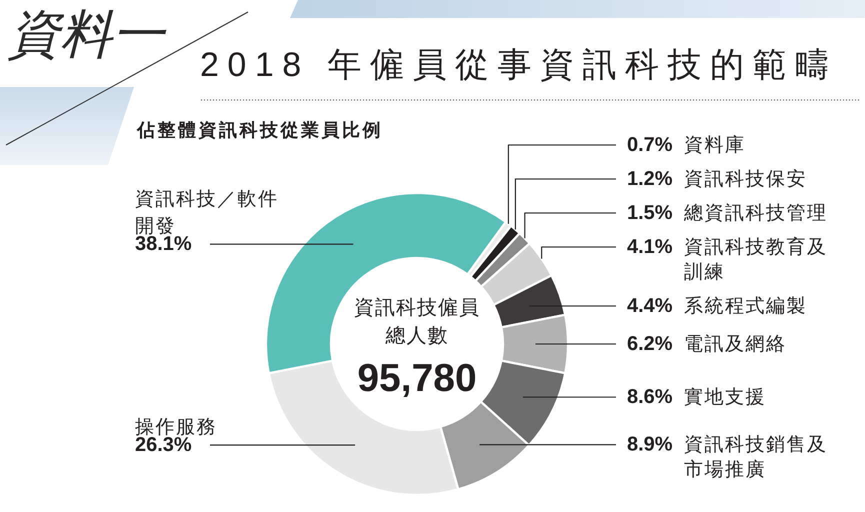 The image size is (865, 512). I want to click on slice-label: 實地支援, so click(725, 397).